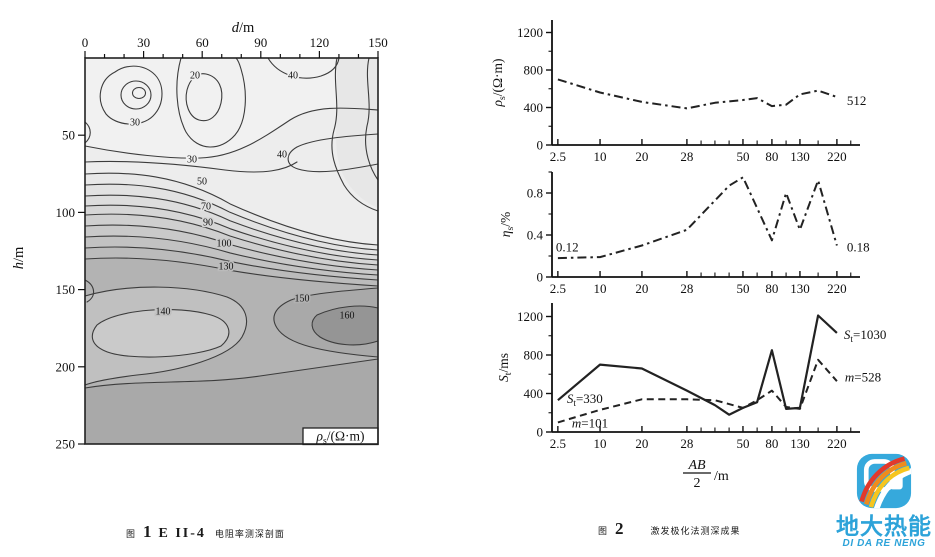 The height and width of the screenshot is (557, 935). Describe the element at coordinates (507, 225) in the screenshot. I see `y-axis-title: ηs/%` at that location.